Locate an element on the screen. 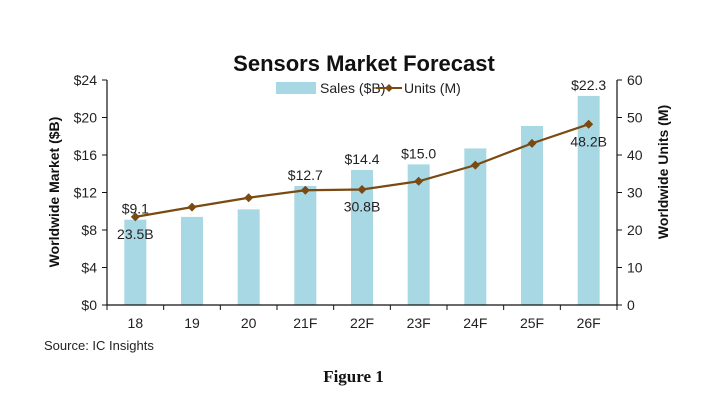 The width and height of the screenshot is (707, 407). figure-caption: Figure 1 is located at coordinates (353, 376).